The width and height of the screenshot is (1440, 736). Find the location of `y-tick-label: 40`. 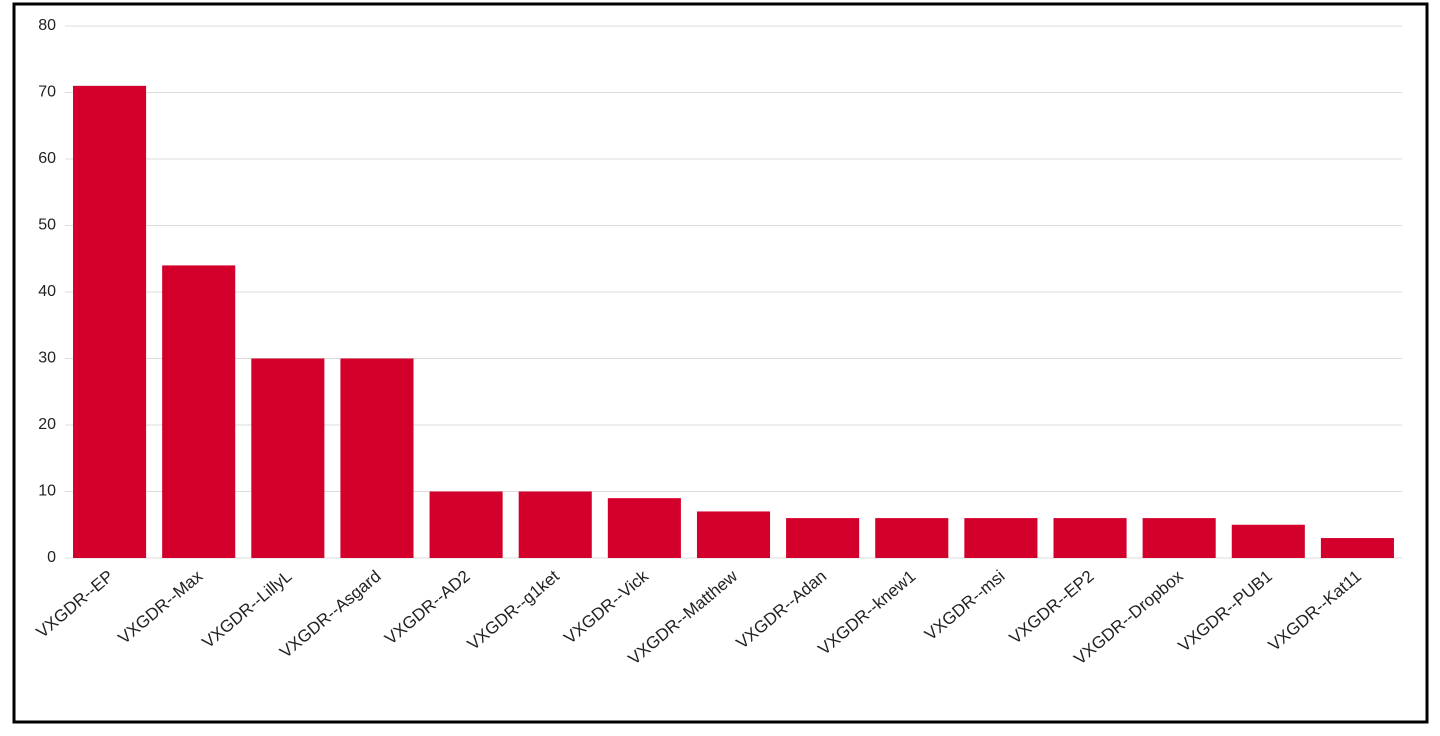

y-tick-label: 40 is located at coordinates (47, 291).